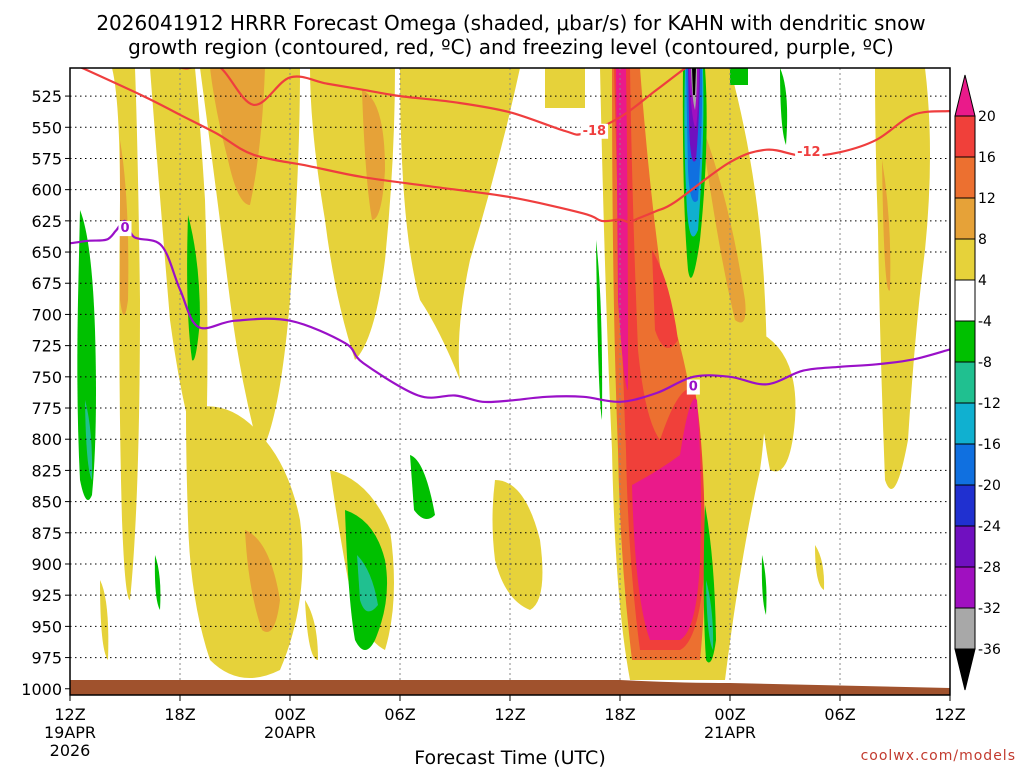 The image size is (1024, 768). What do you see at coordinates (989, 568) in the screenshot?
I see `colorbar-label: -28` at bounding box center [989, 568].